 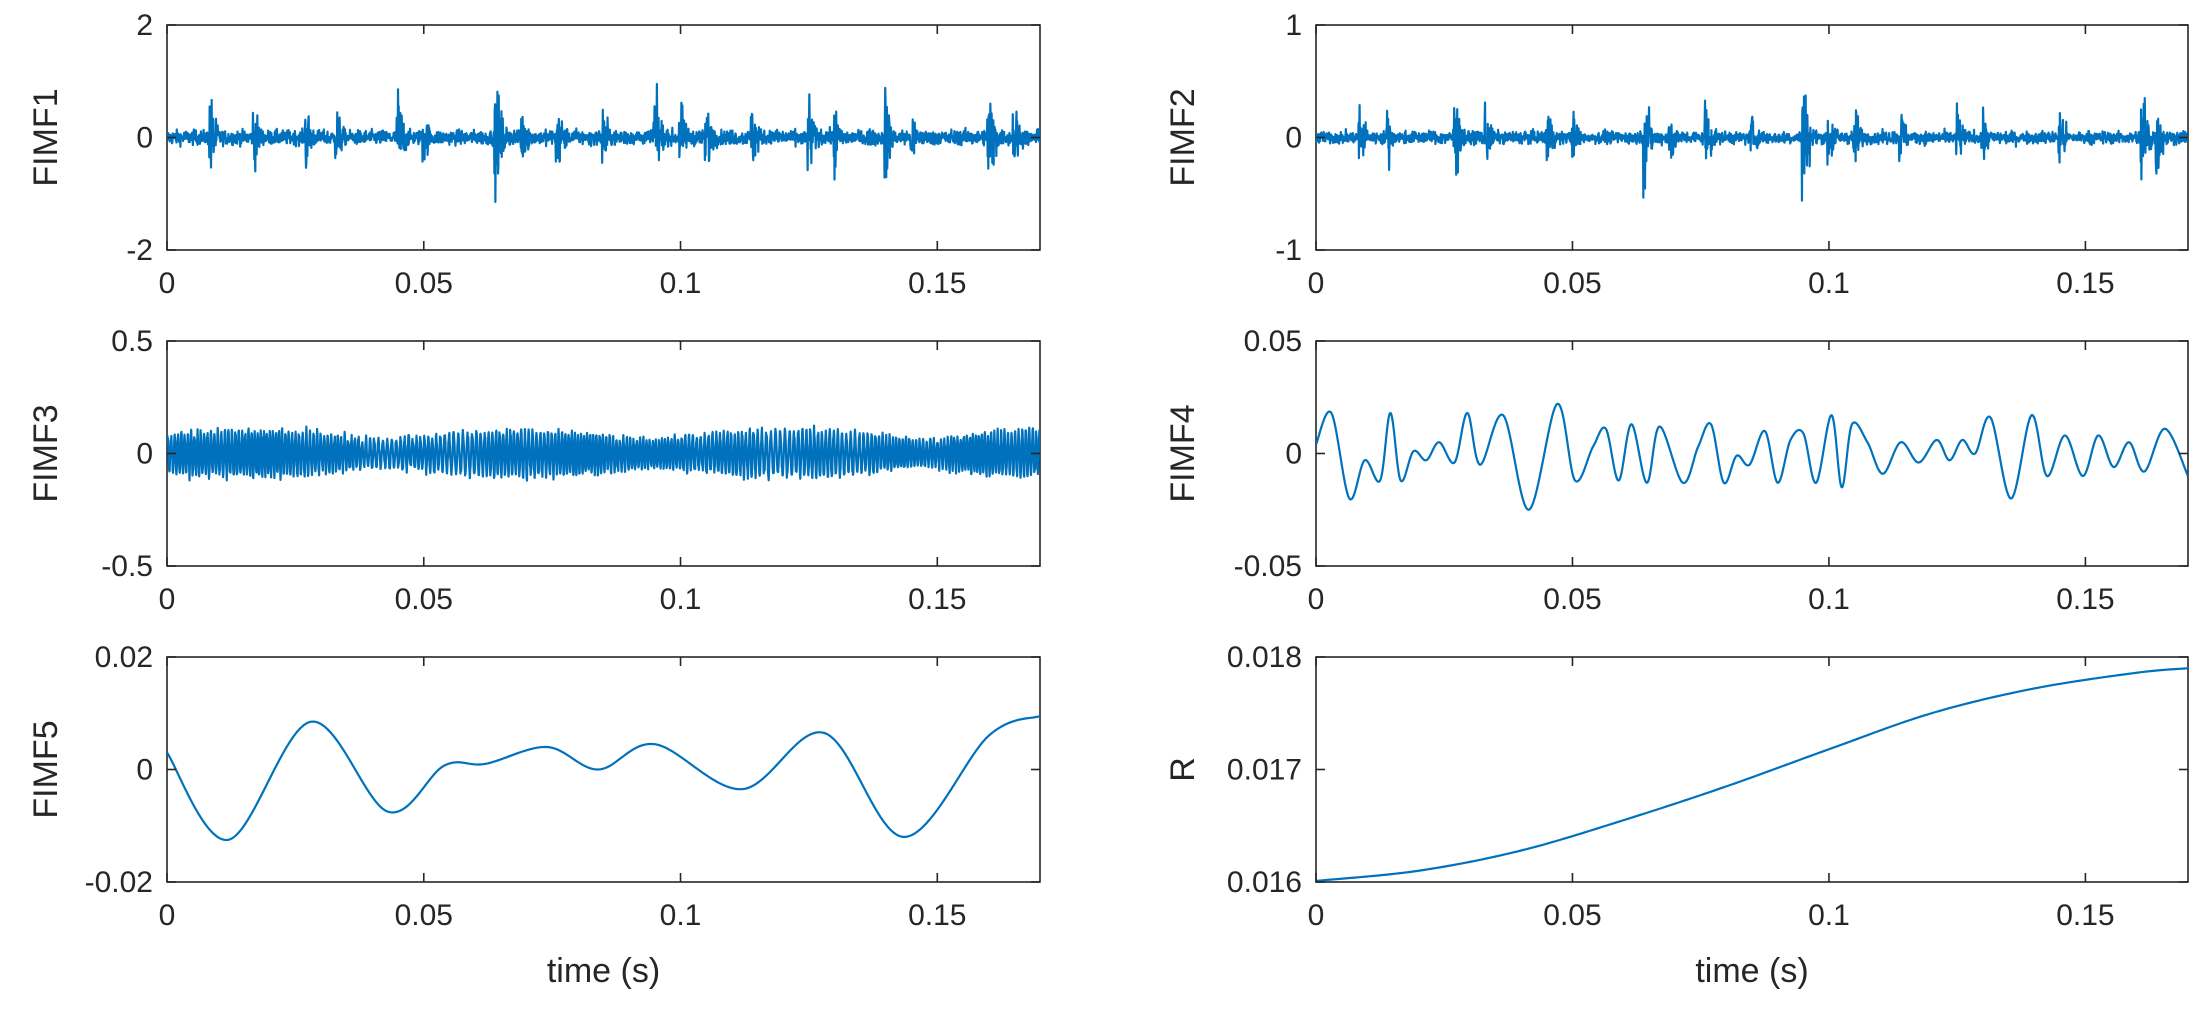 I want to click on panel-2-xtick-label: 0.05, so click(x=1572, y=283).